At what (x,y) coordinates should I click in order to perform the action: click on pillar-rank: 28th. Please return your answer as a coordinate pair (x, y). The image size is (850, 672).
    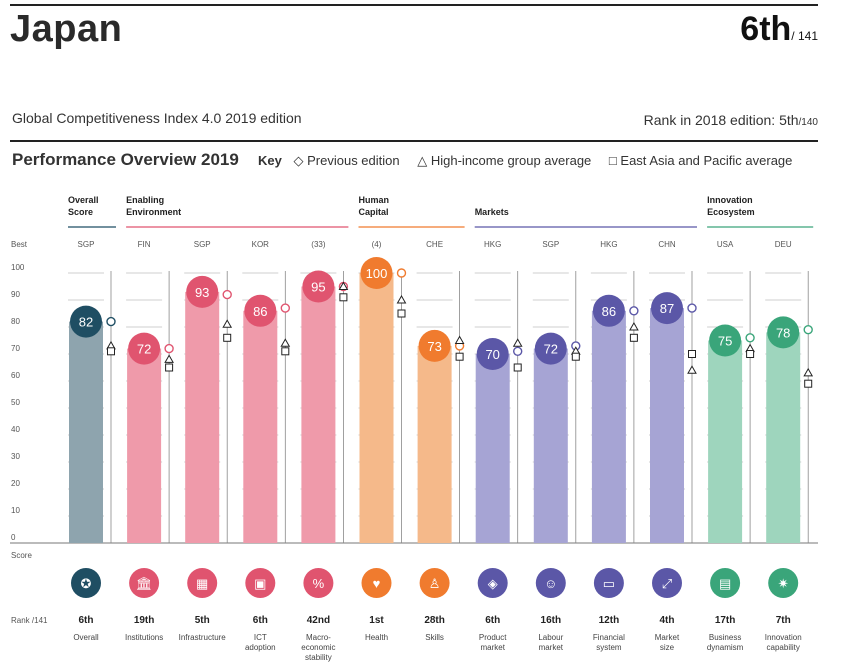
    Looking at the image, I should click on (434, 620).